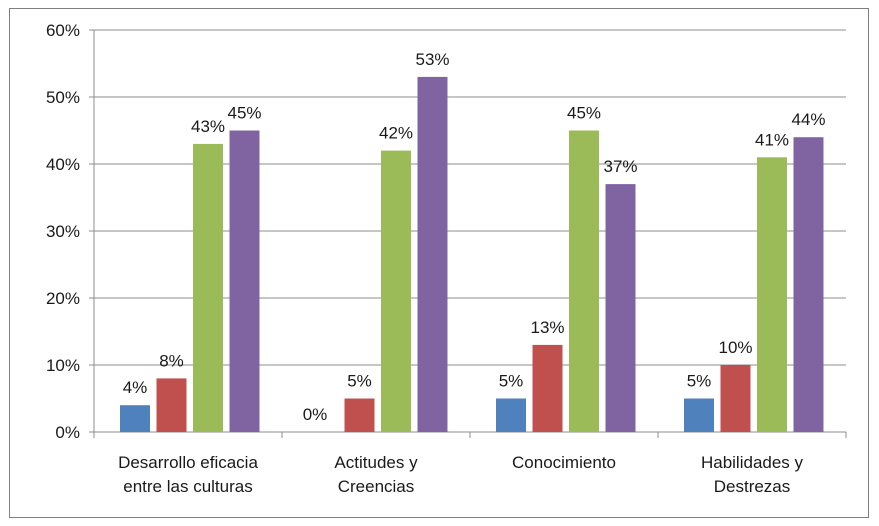 The height and width of the screenshot is (526, 879). What do you see at coordinates (63, 97) in the screenshot?
I see `y-tick-label: 50%` at bounding box center [63, 97].